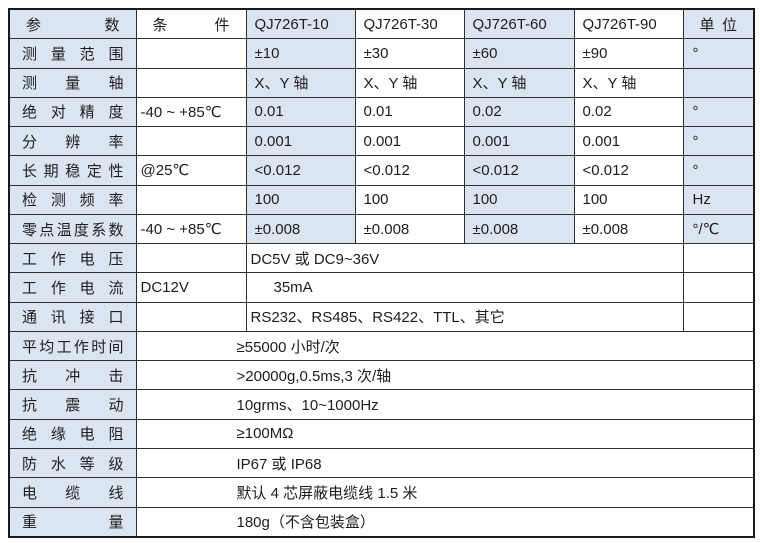 Image resolution: width=760 pixels, height=543 pixels. What do you see at coordinates (519, 24) in the screenshot?
I see `header-model-3: QJ726T-60` at bounding box center [519, 24].